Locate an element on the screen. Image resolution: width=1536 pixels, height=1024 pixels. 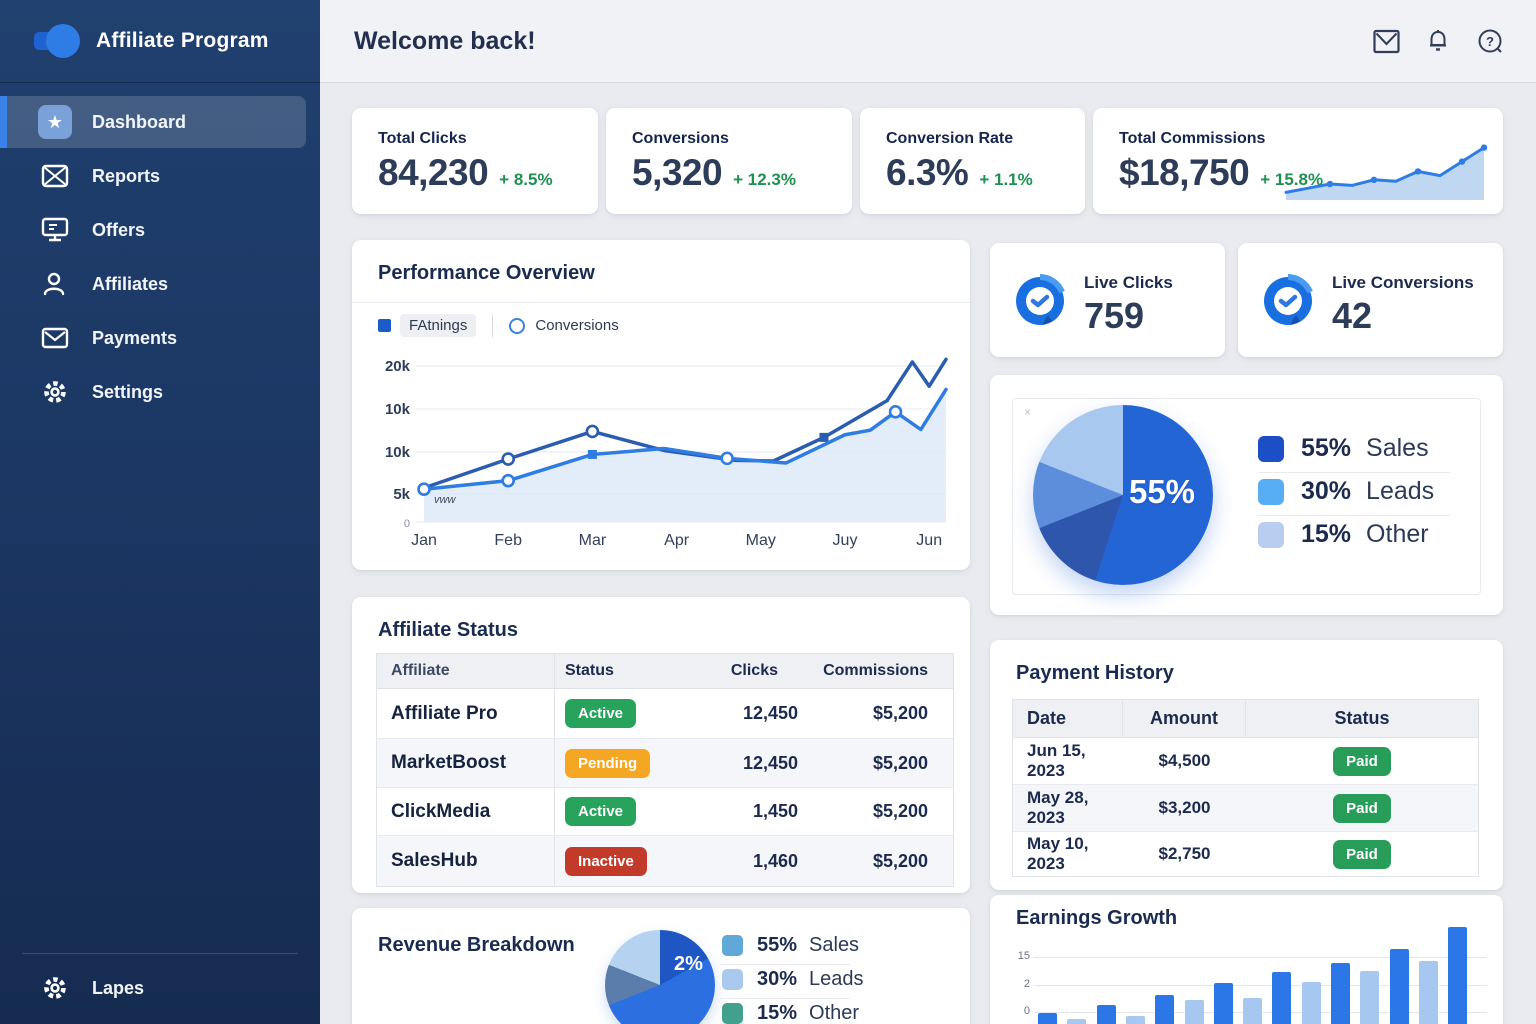
table-row: May 10, 2023 $2,750 Paid is located at coordinates (1245, 854).